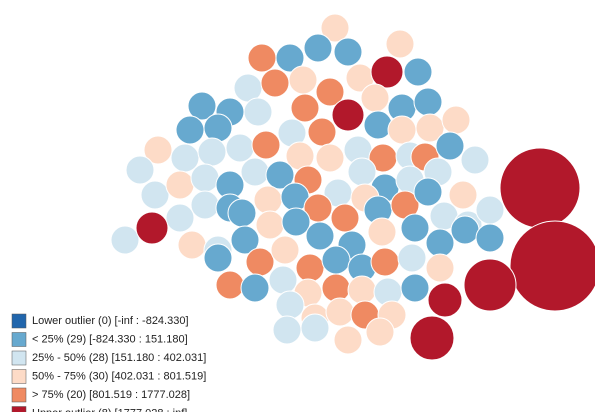  I want to click on legend-label: 25% - 50% (28) [151.180 : 402.031], so click(119, 358).